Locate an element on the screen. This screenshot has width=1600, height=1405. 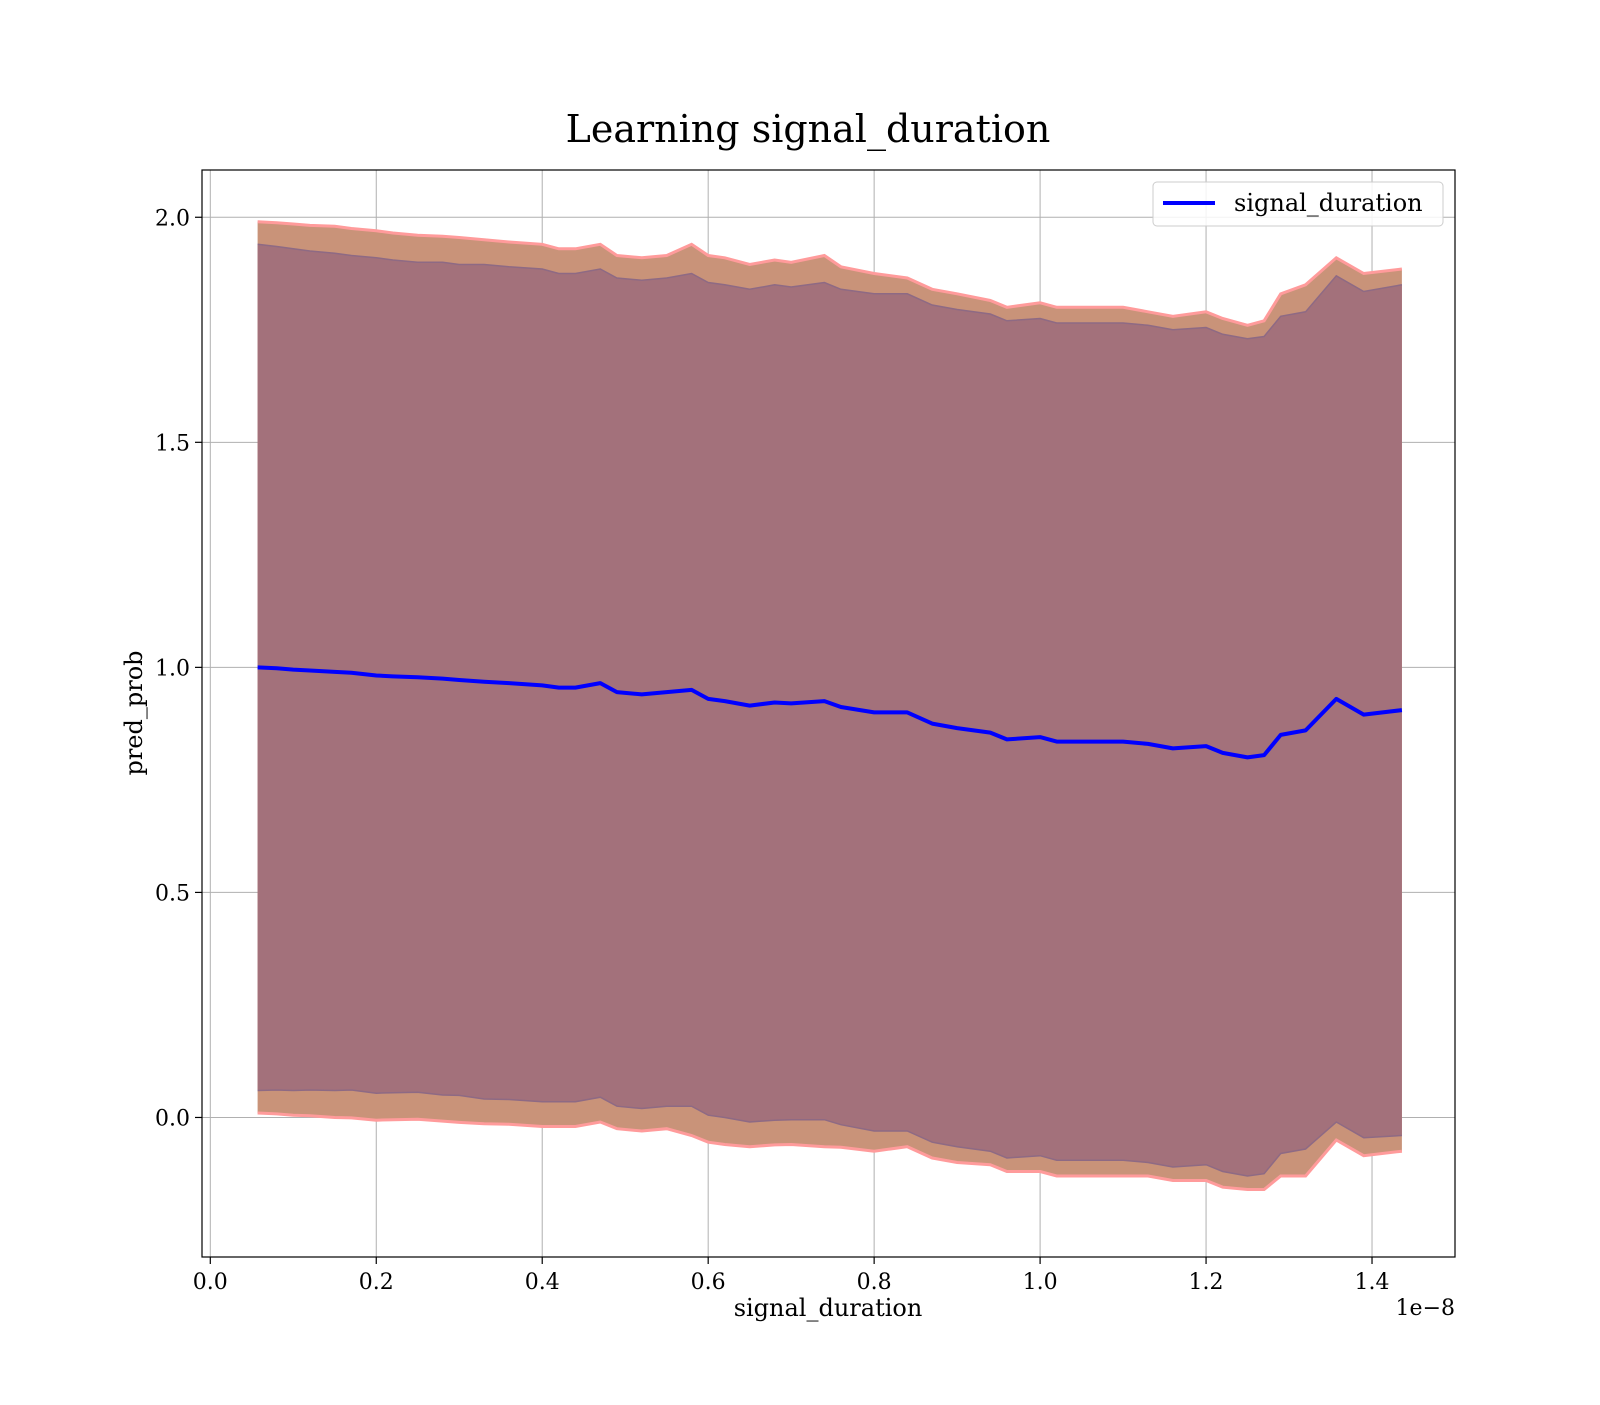
legend-box is located at coordinates (1298, 204).